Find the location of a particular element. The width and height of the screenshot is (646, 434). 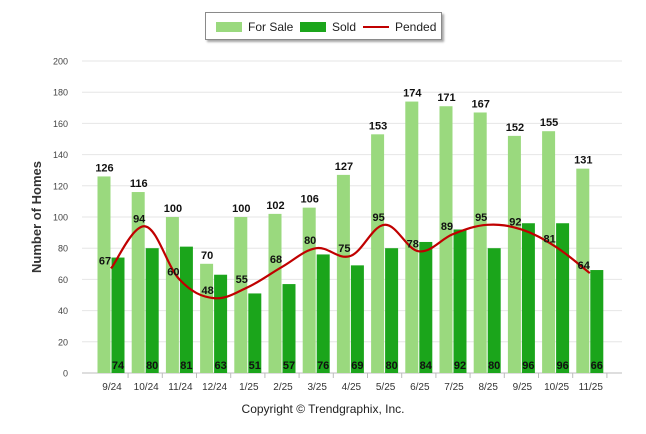

pended-value-label: 94 is located at coordinates (139, 219).